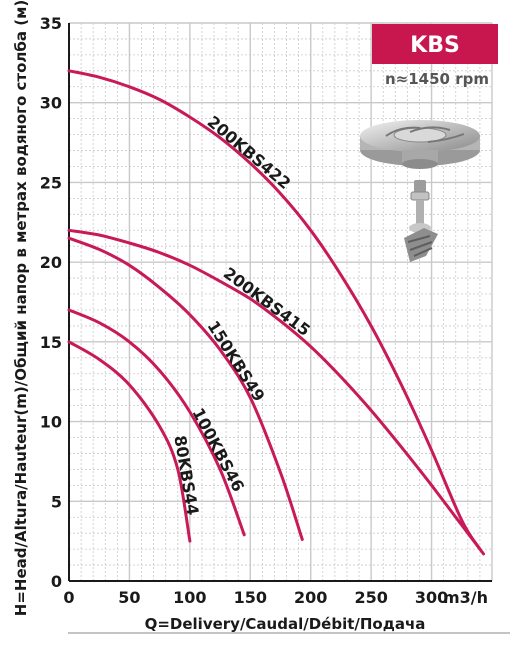 The width and height of the screenshot is (526, 646). I want to click on x-tick-label: 0, so click(68, 597).